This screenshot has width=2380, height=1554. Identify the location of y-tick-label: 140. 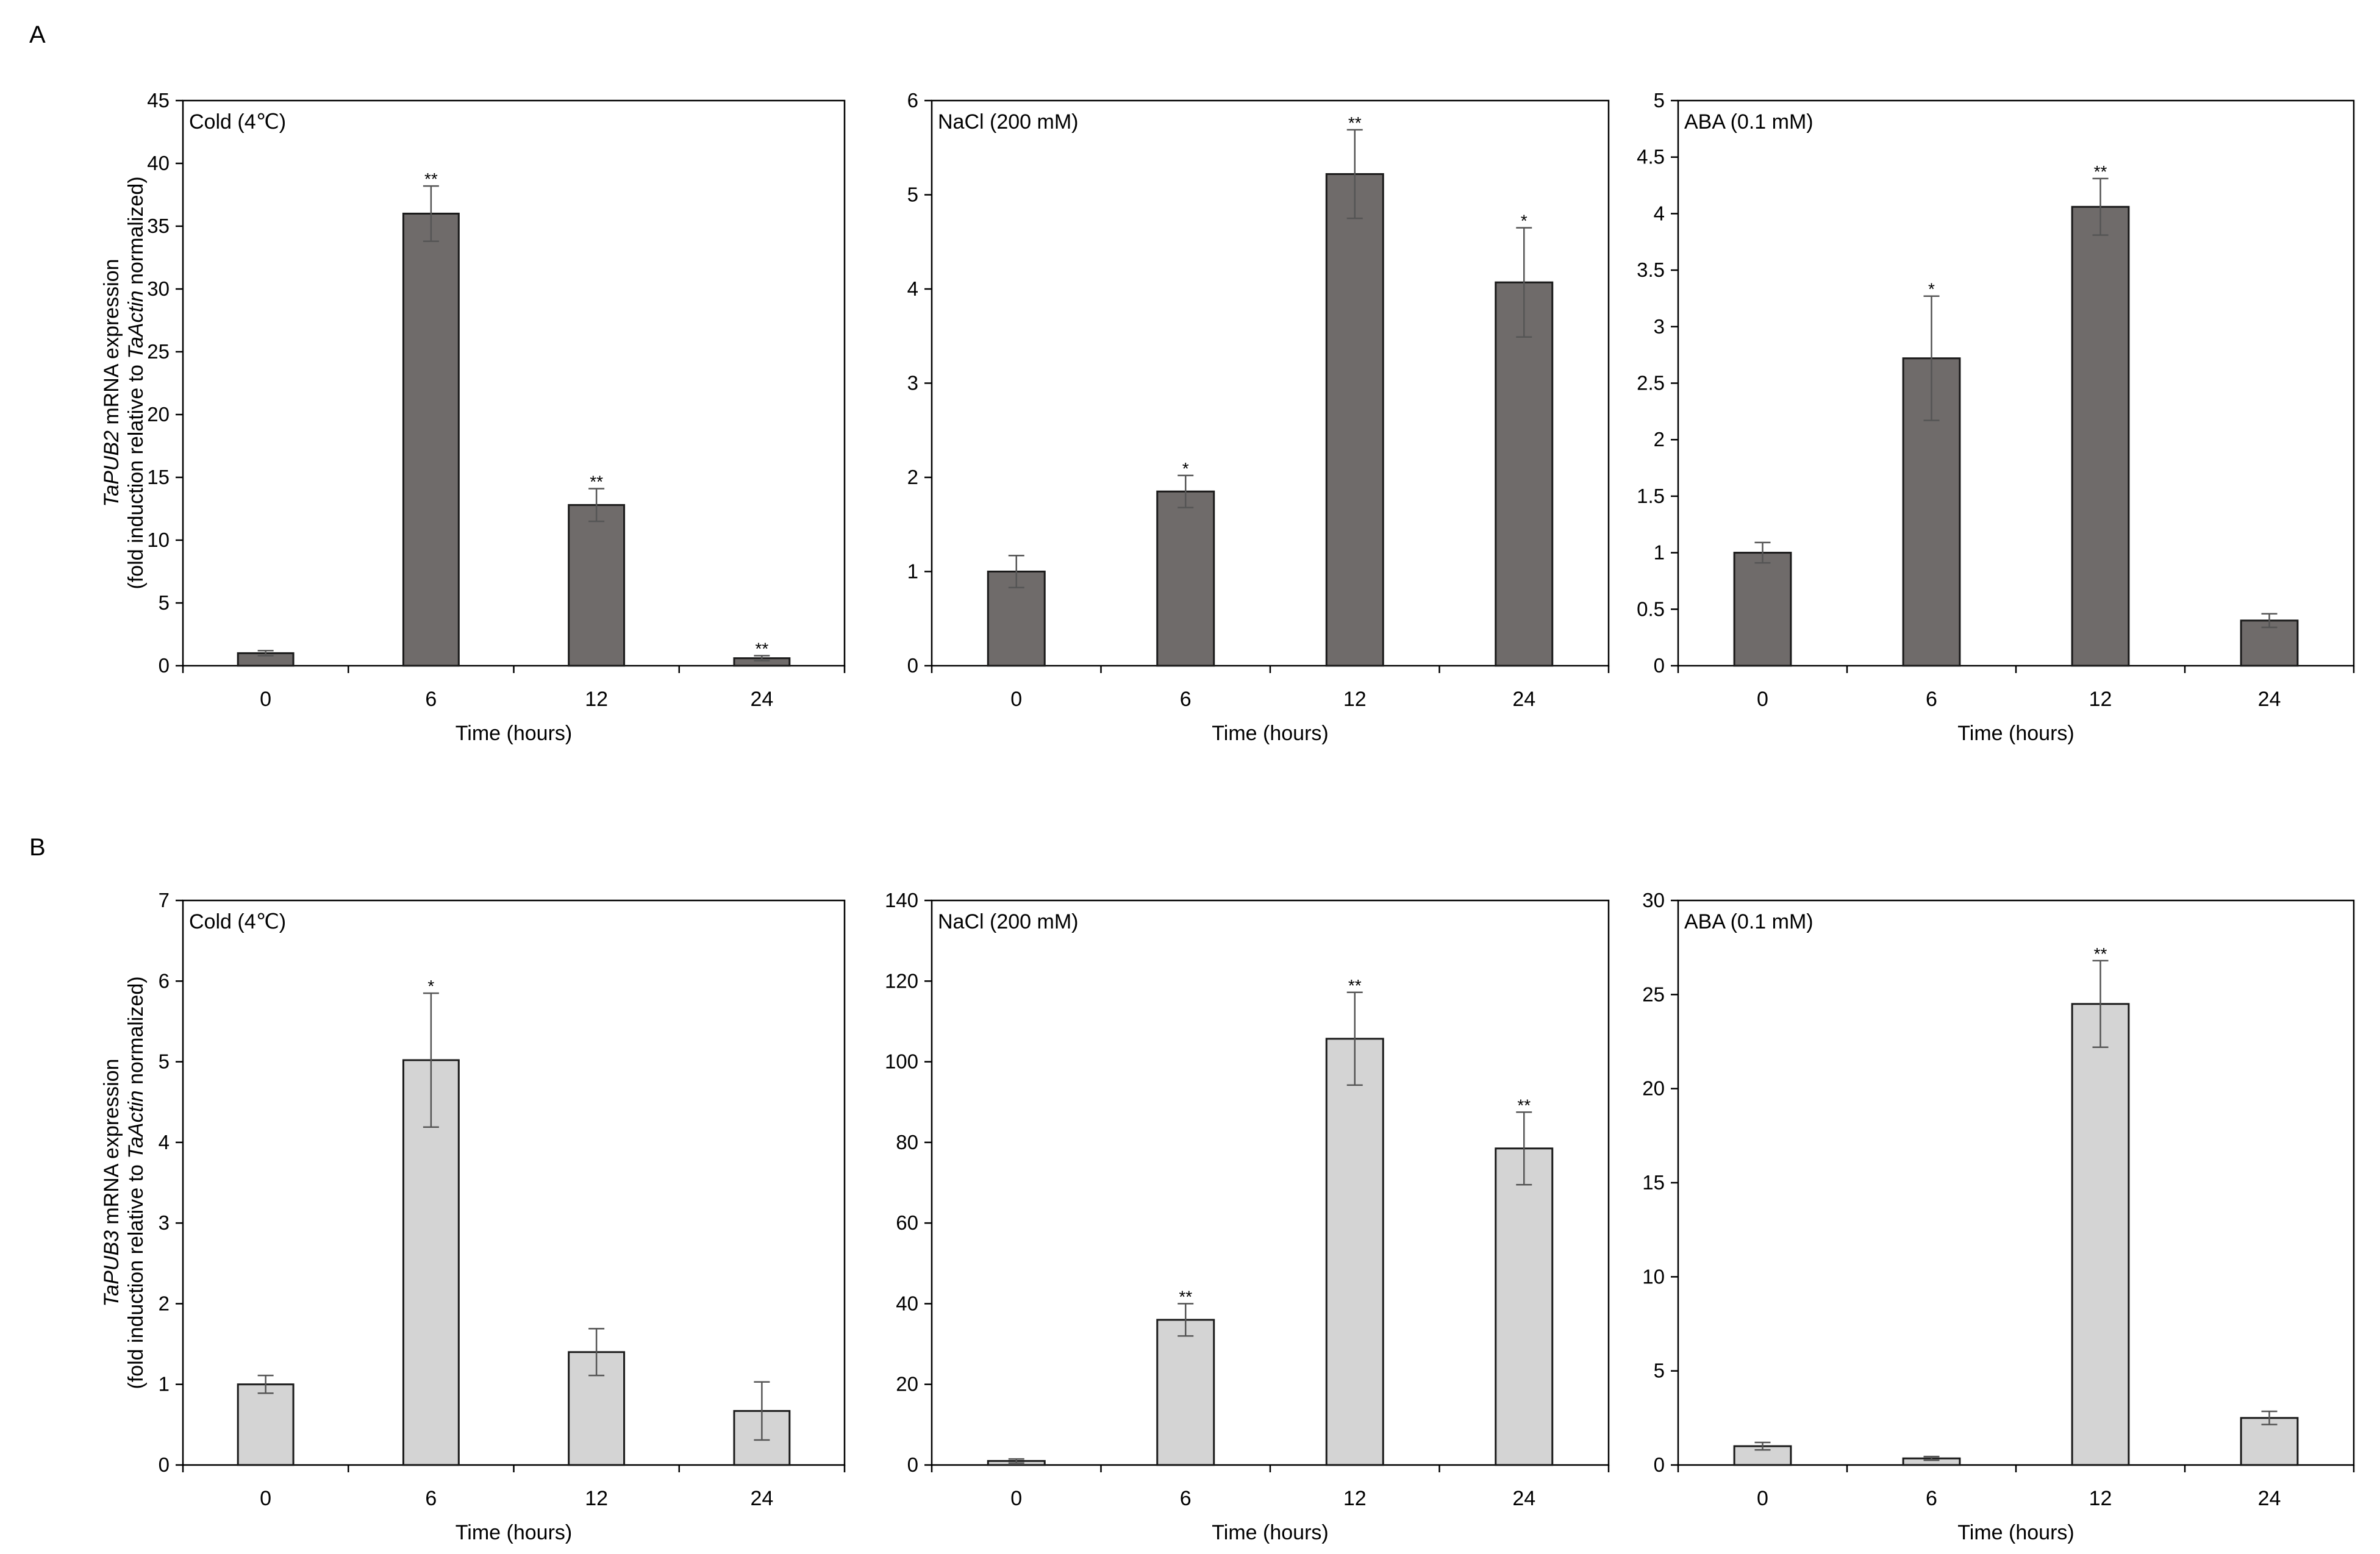
(901, 900).